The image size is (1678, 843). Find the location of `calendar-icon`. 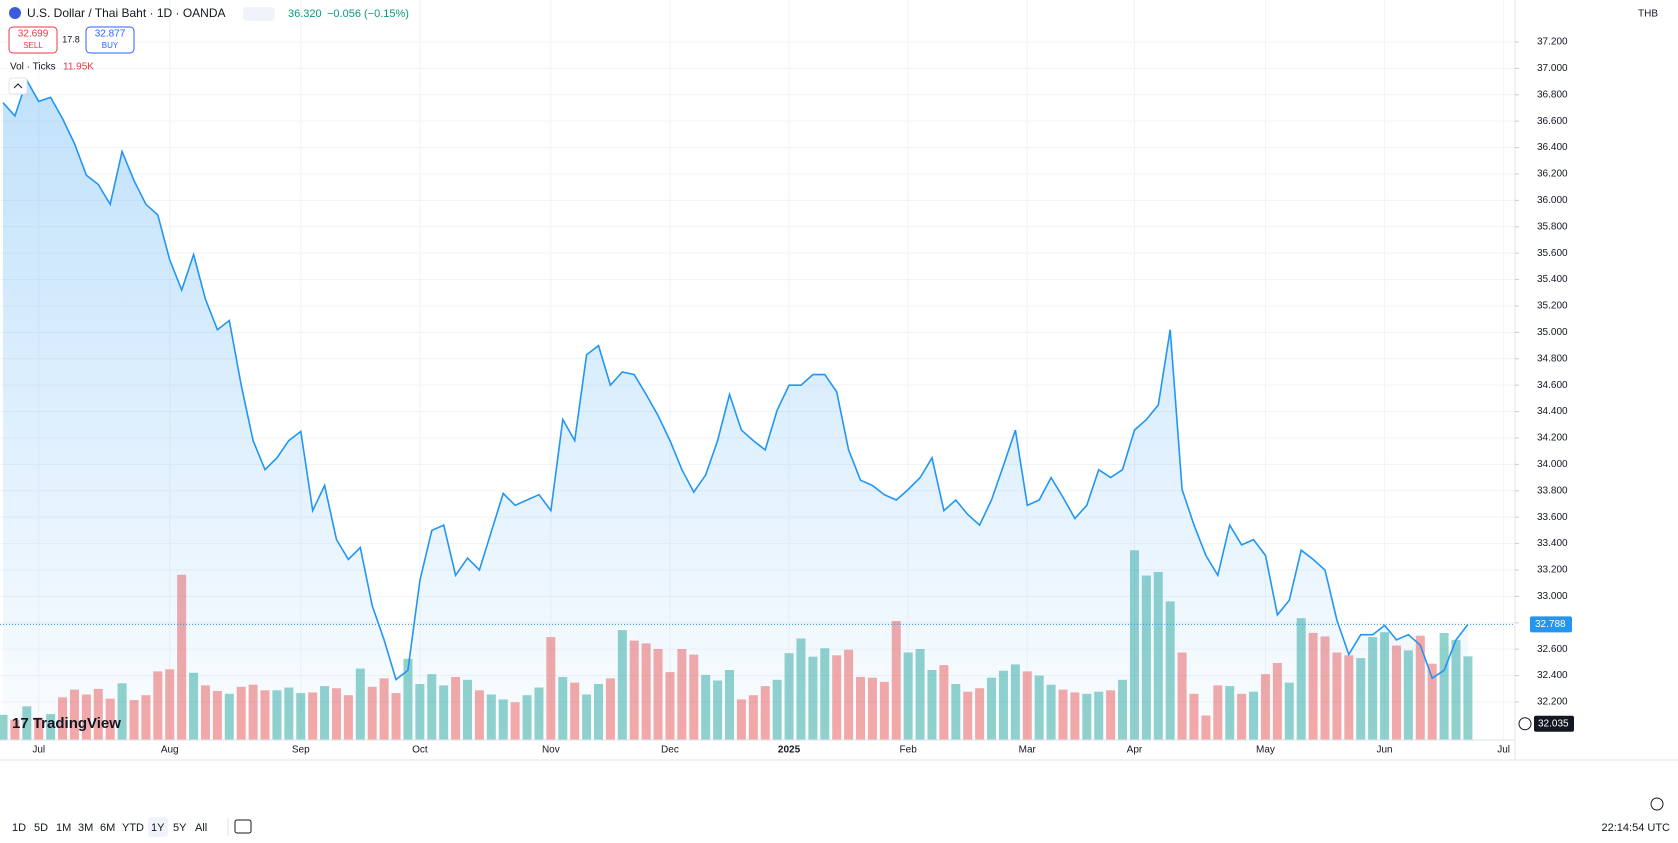

calendar-icon is located at coordinates (243, 826).